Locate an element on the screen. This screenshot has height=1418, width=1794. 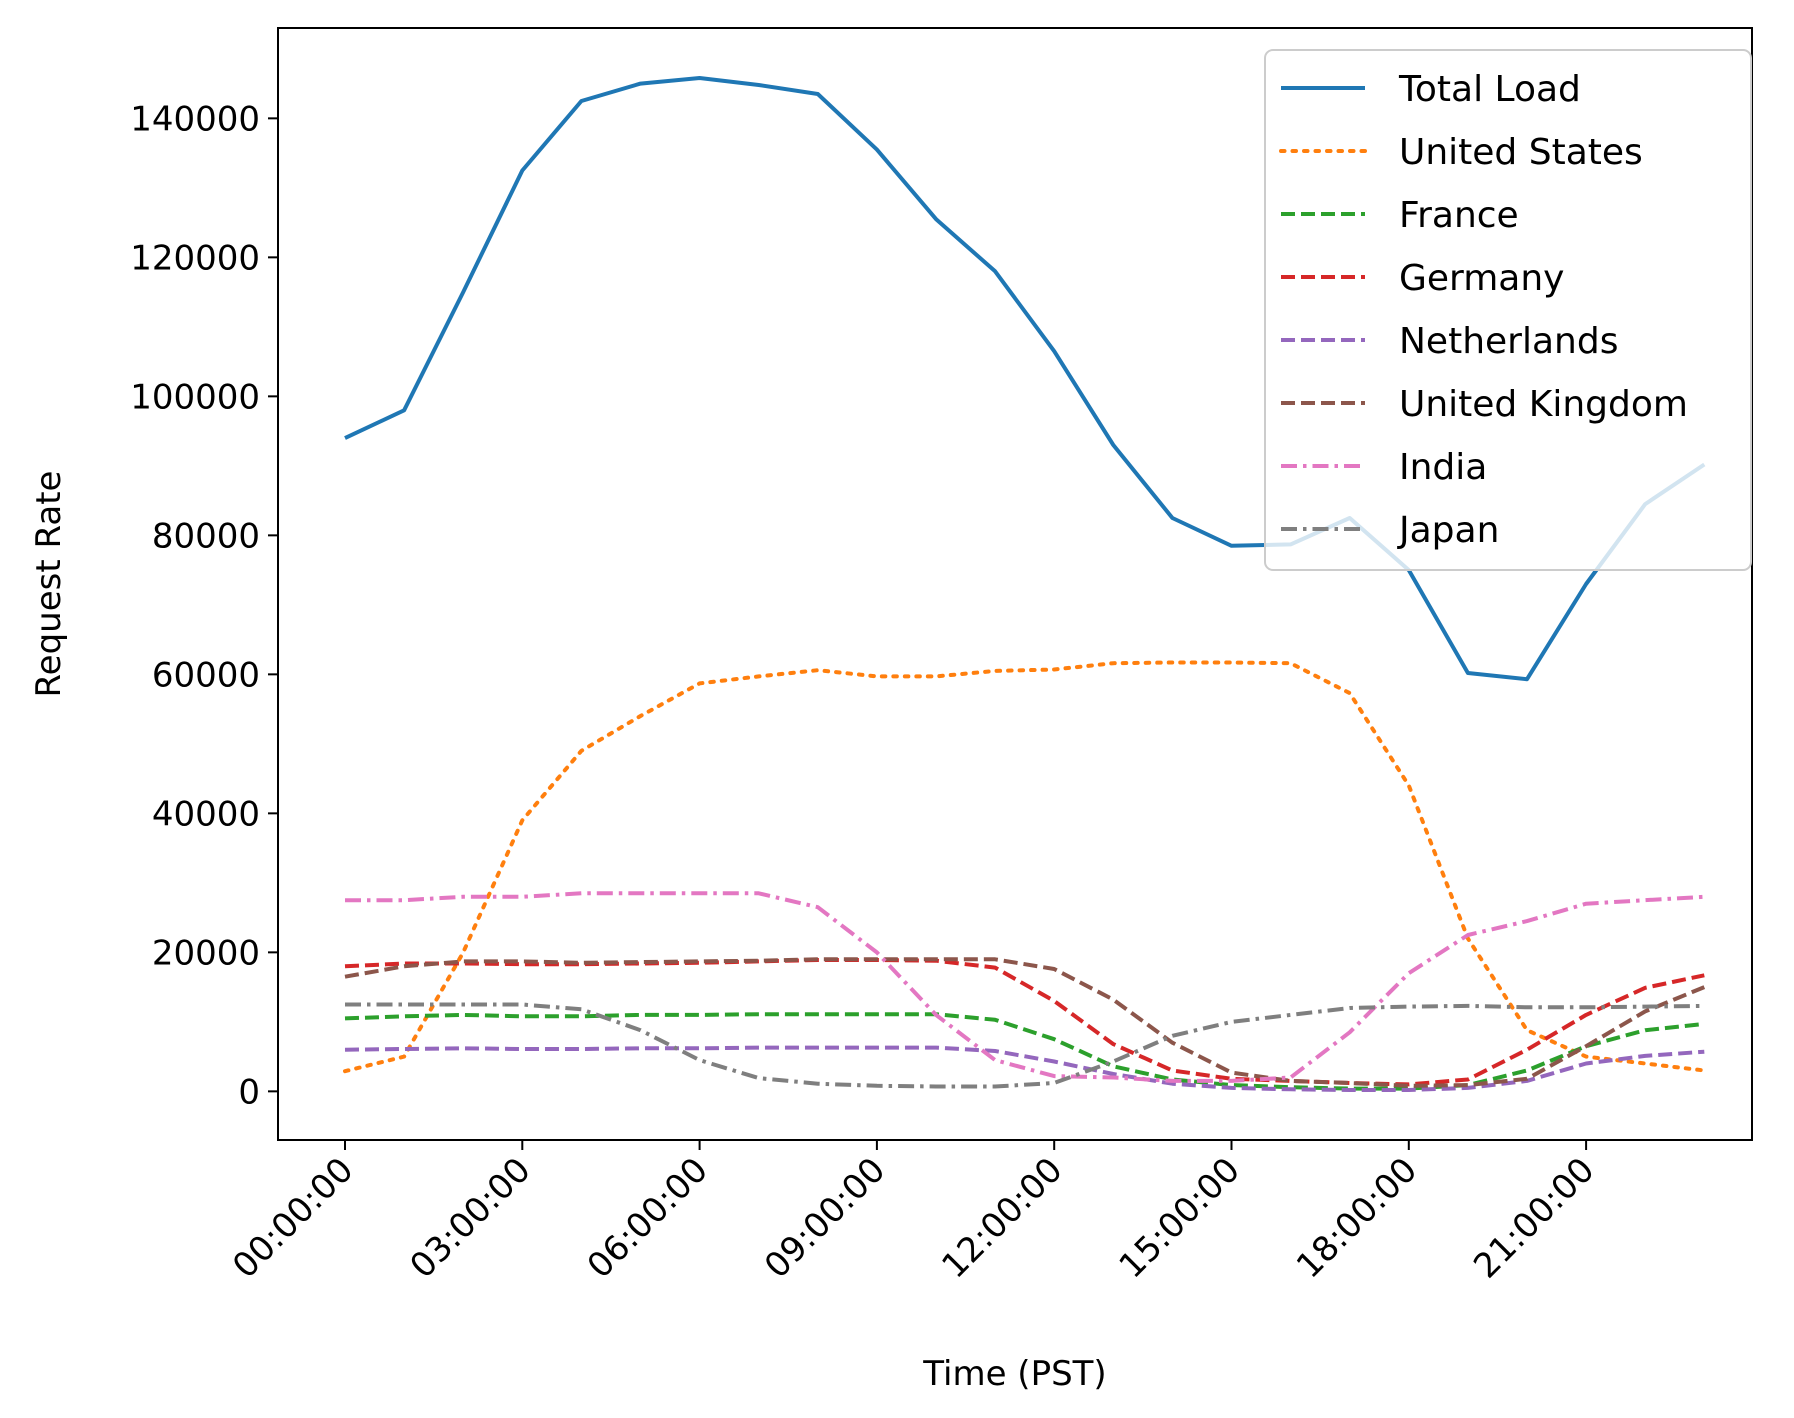
y-tick-label: 80000 is located at coordinates (206, 536).